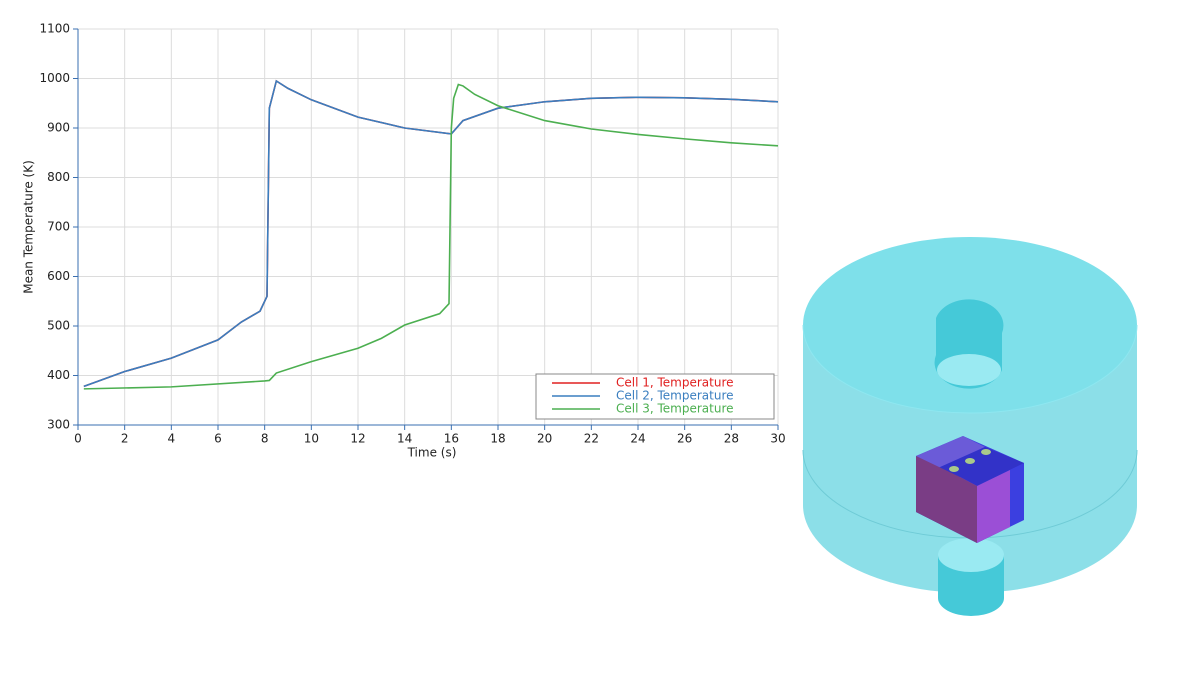 The width and height of the screenshot is (1200, 675). What do you see at coordinates (675, 396) in the screenshot?
I see `legend-label: Cell 2, Temperature` at bounding box center [675, 396].